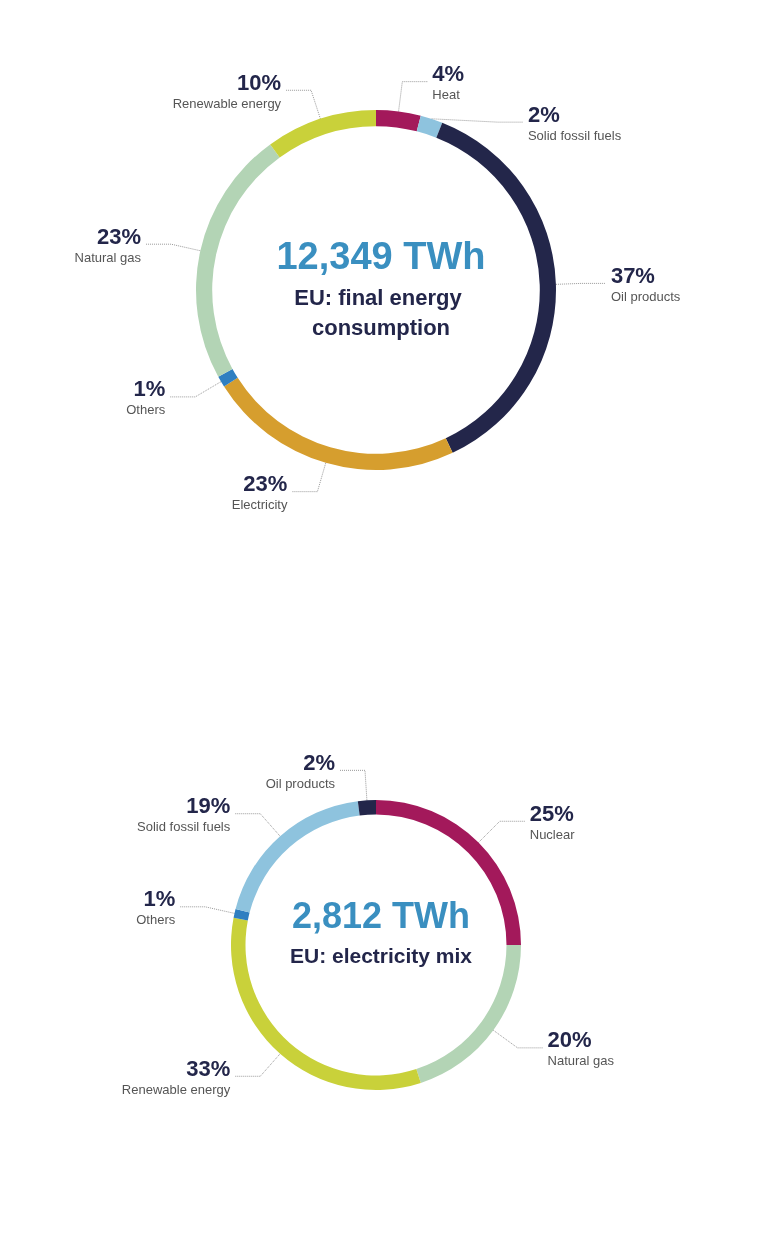  Describe the element at coordinates (446, 95) in the screenshot. I see `slice-label: Heat` at that location.